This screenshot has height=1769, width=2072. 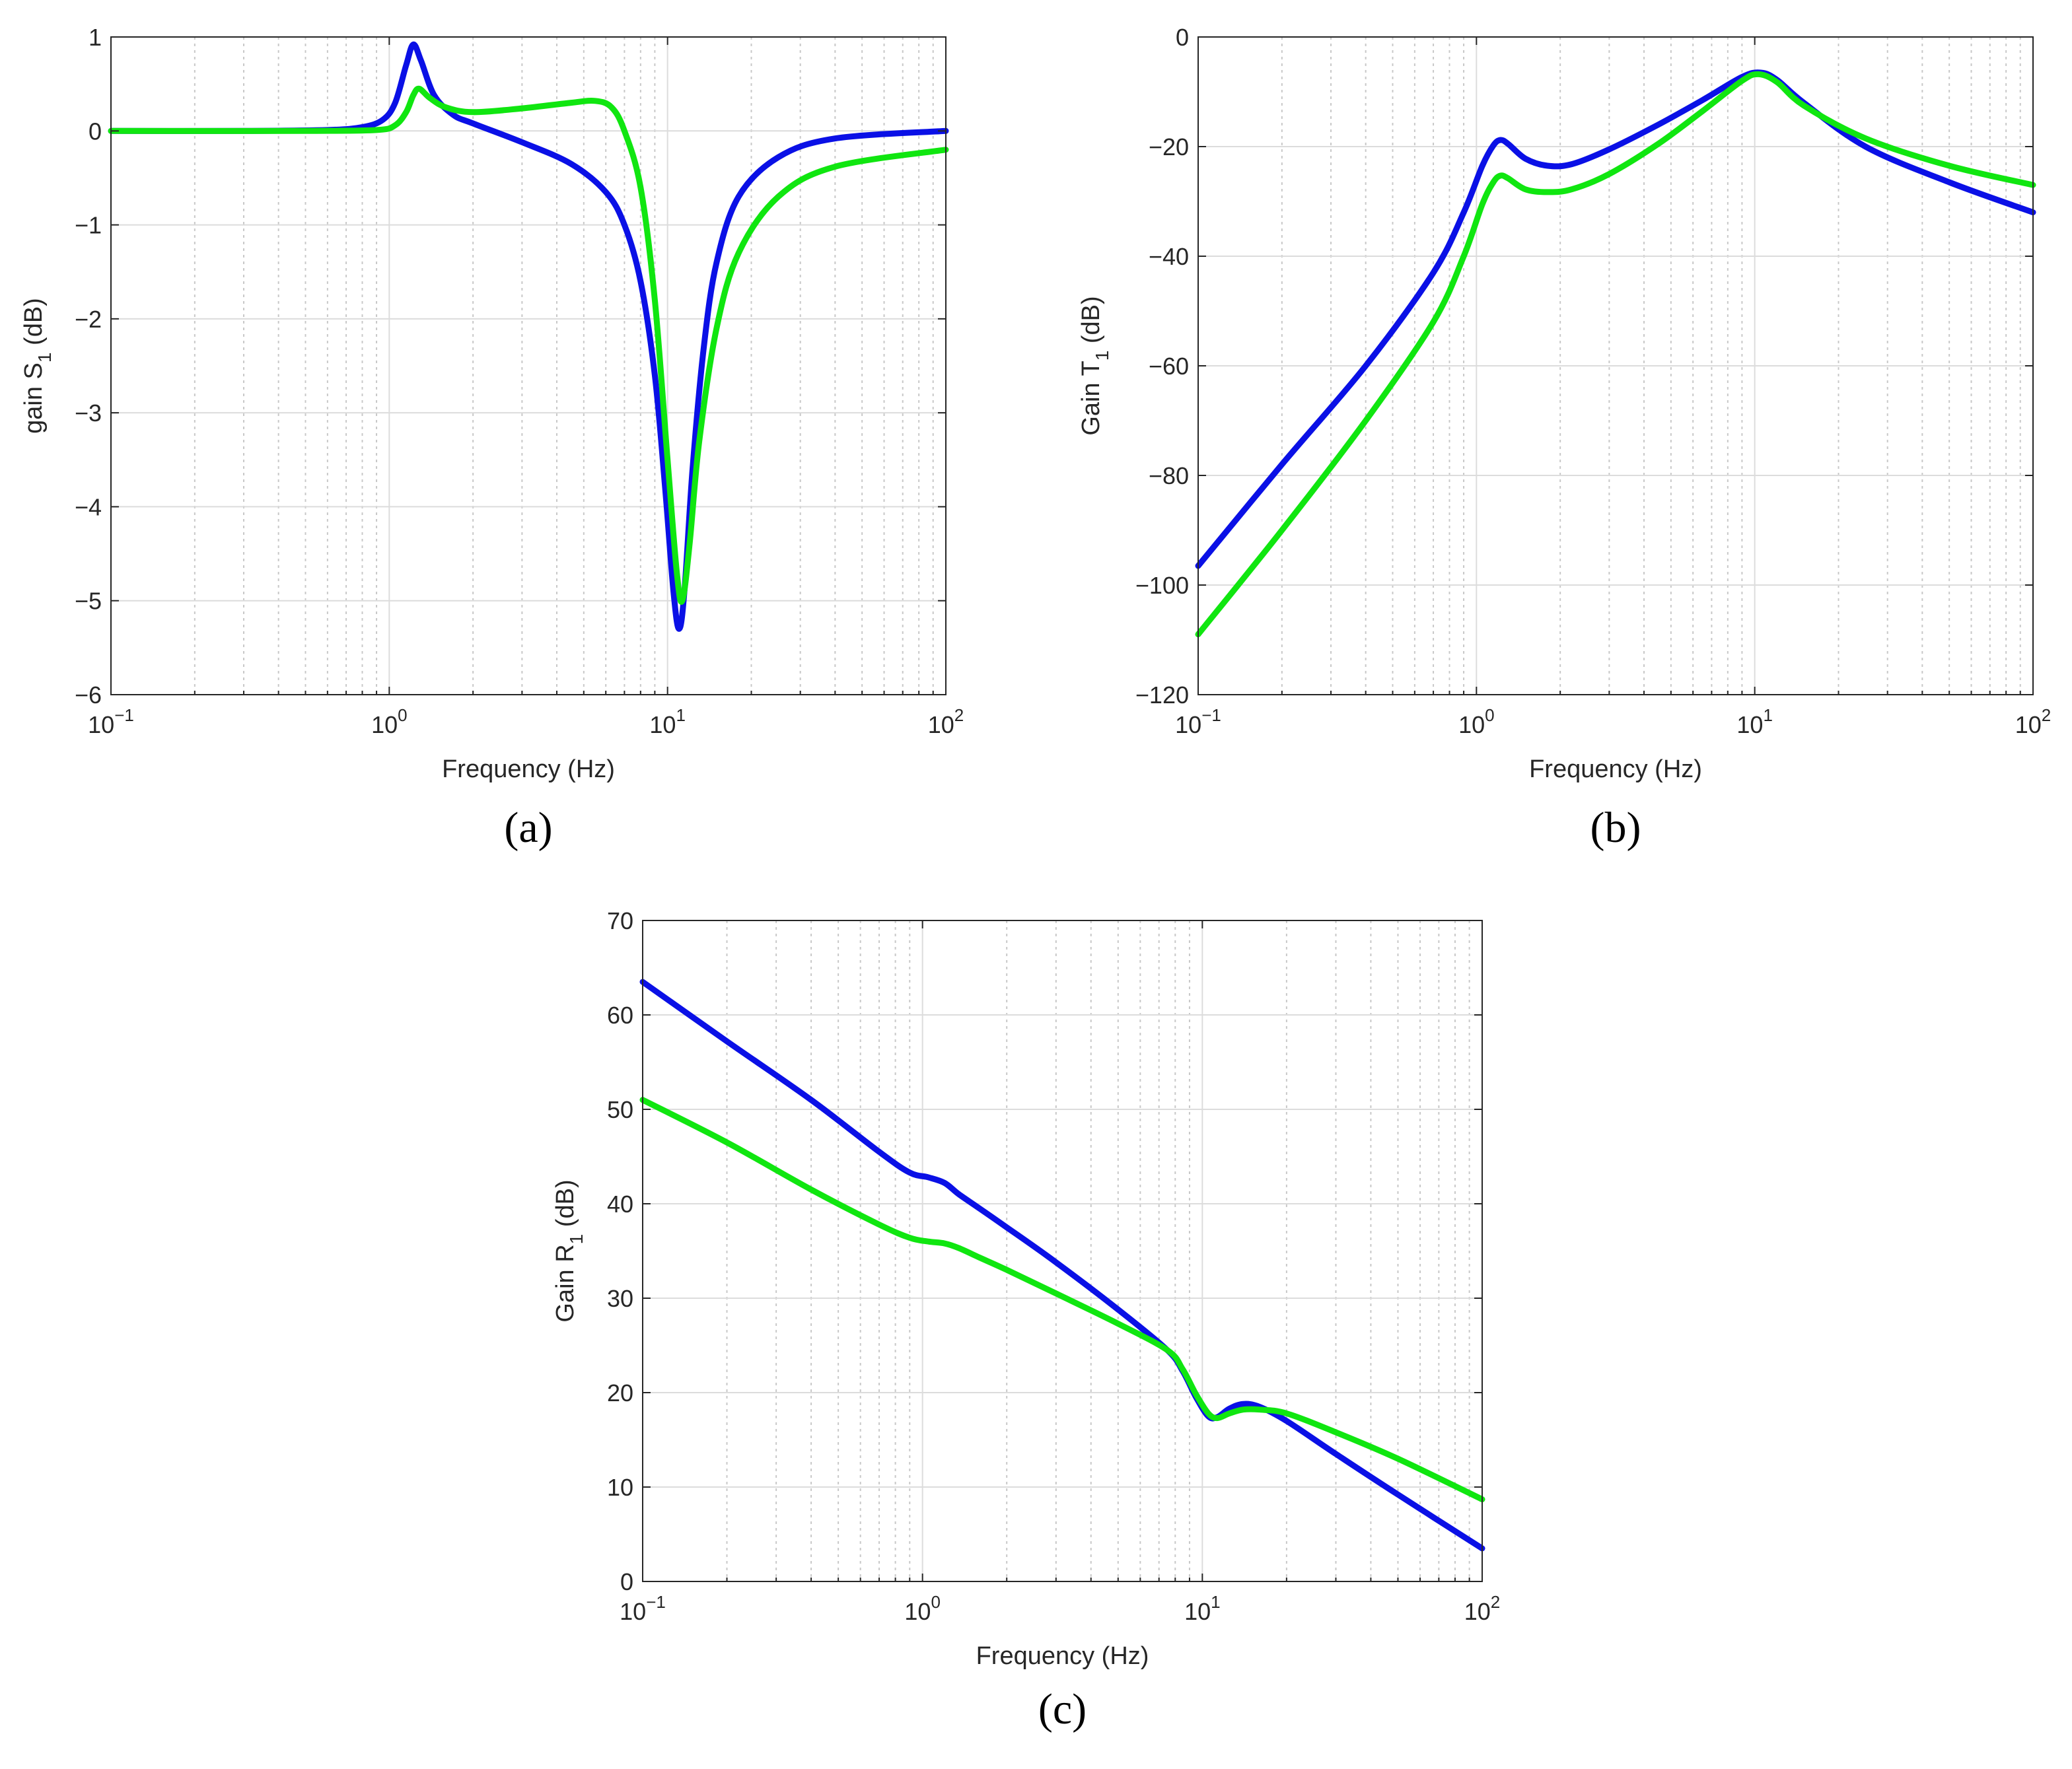 What do you see at coordinates (565, 1206) in the screenshot?
I see `y-axis-label-c-suffix: (dB)` at bounding box center [565, 1206].